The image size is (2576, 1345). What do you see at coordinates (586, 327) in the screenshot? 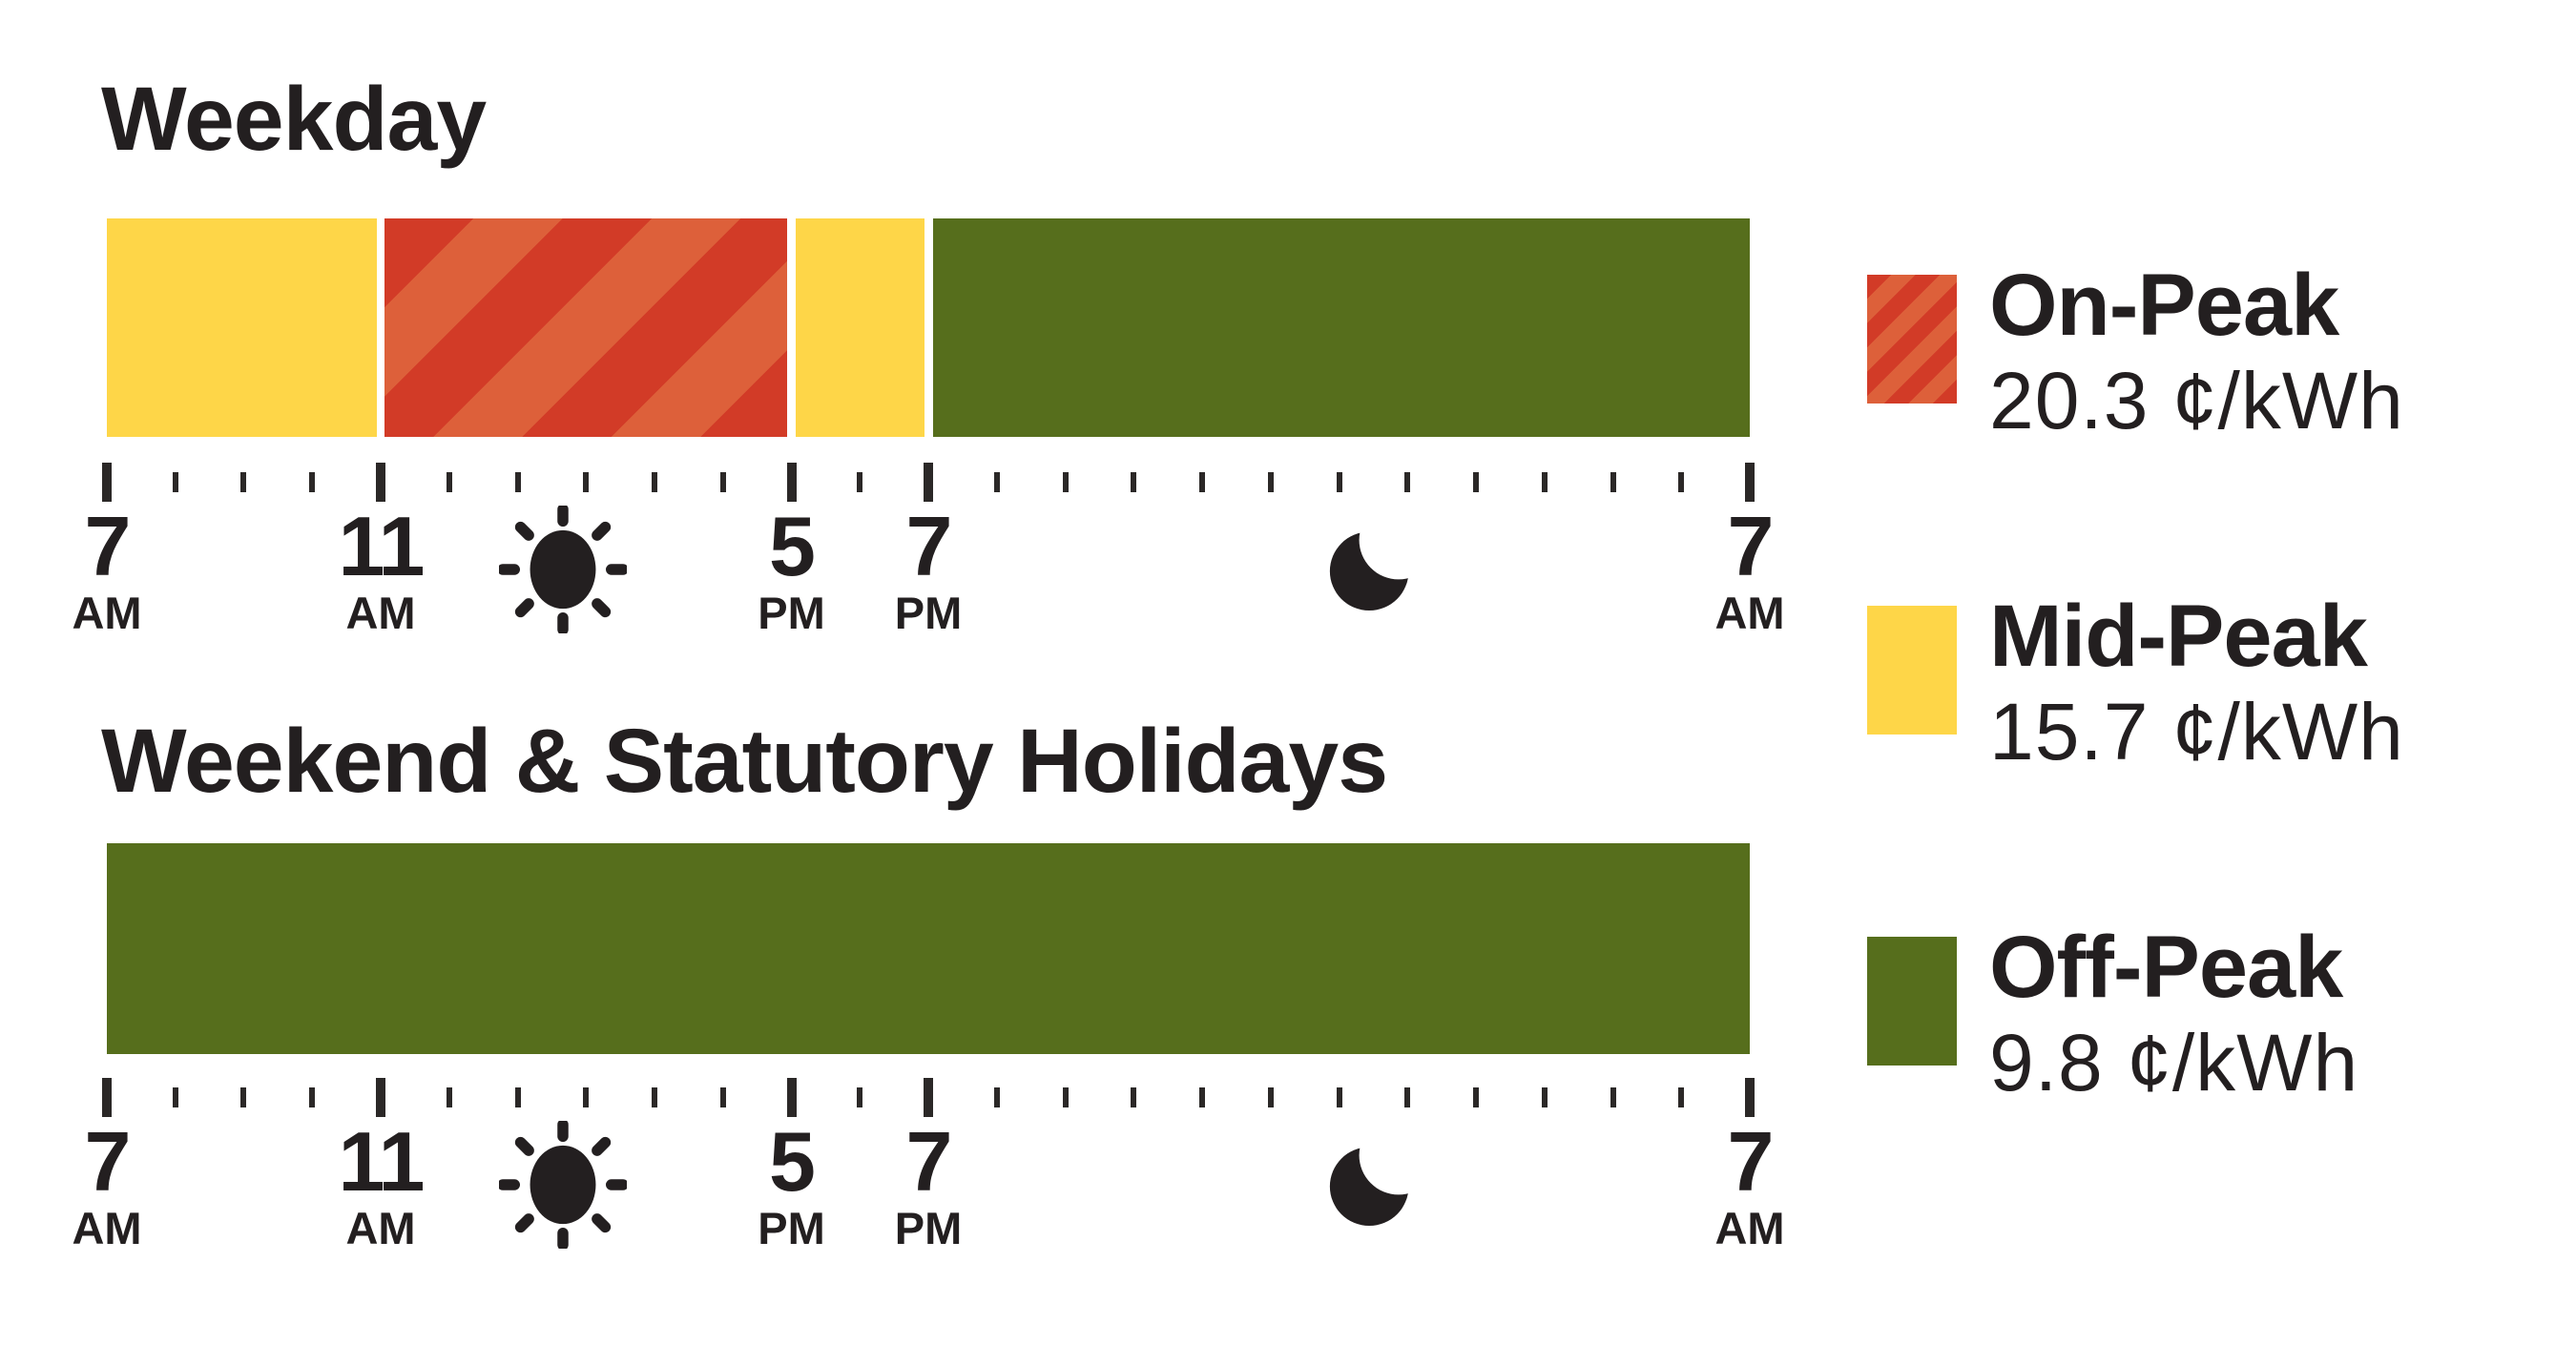
I see `bar-segment-on-peak` at bounding box center [586, 327].